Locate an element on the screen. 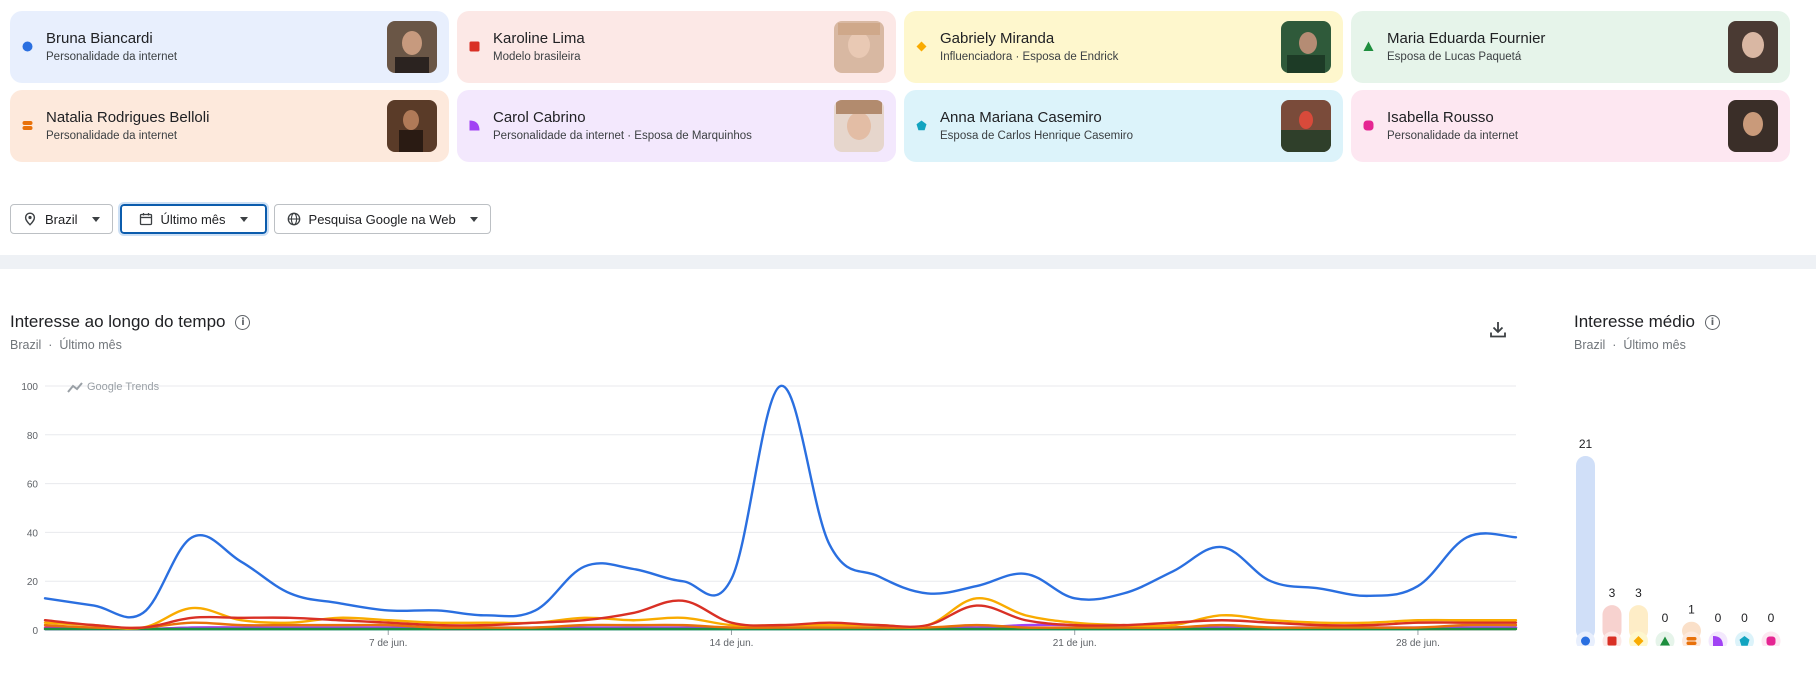 The height and width of the screenshot is (676, 1816). average-subtitle: Brazil · Último mês is located at coordinates (1630, 345).